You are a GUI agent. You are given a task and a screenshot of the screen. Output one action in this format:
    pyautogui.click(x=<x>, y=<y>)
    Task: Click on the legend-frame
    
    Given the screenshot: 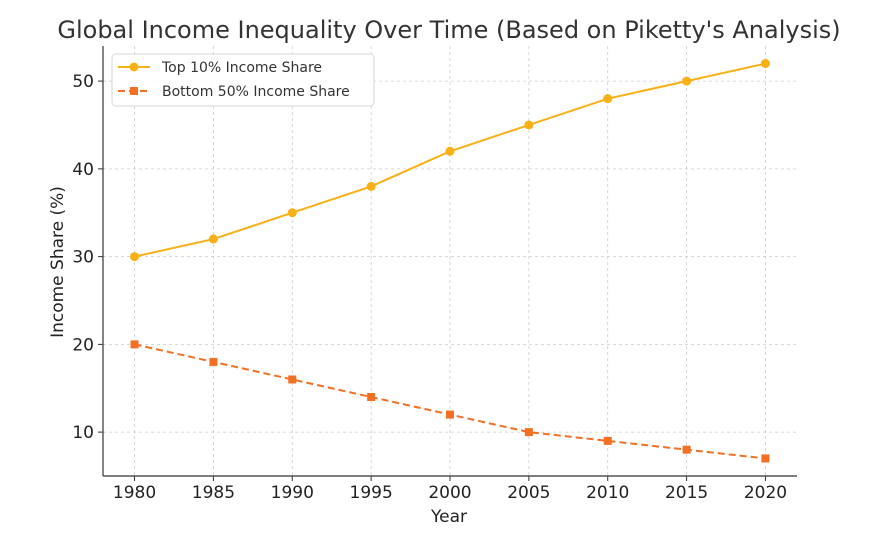 What is the action you would take?
    pyautogui.click(x=243, y=80)
    